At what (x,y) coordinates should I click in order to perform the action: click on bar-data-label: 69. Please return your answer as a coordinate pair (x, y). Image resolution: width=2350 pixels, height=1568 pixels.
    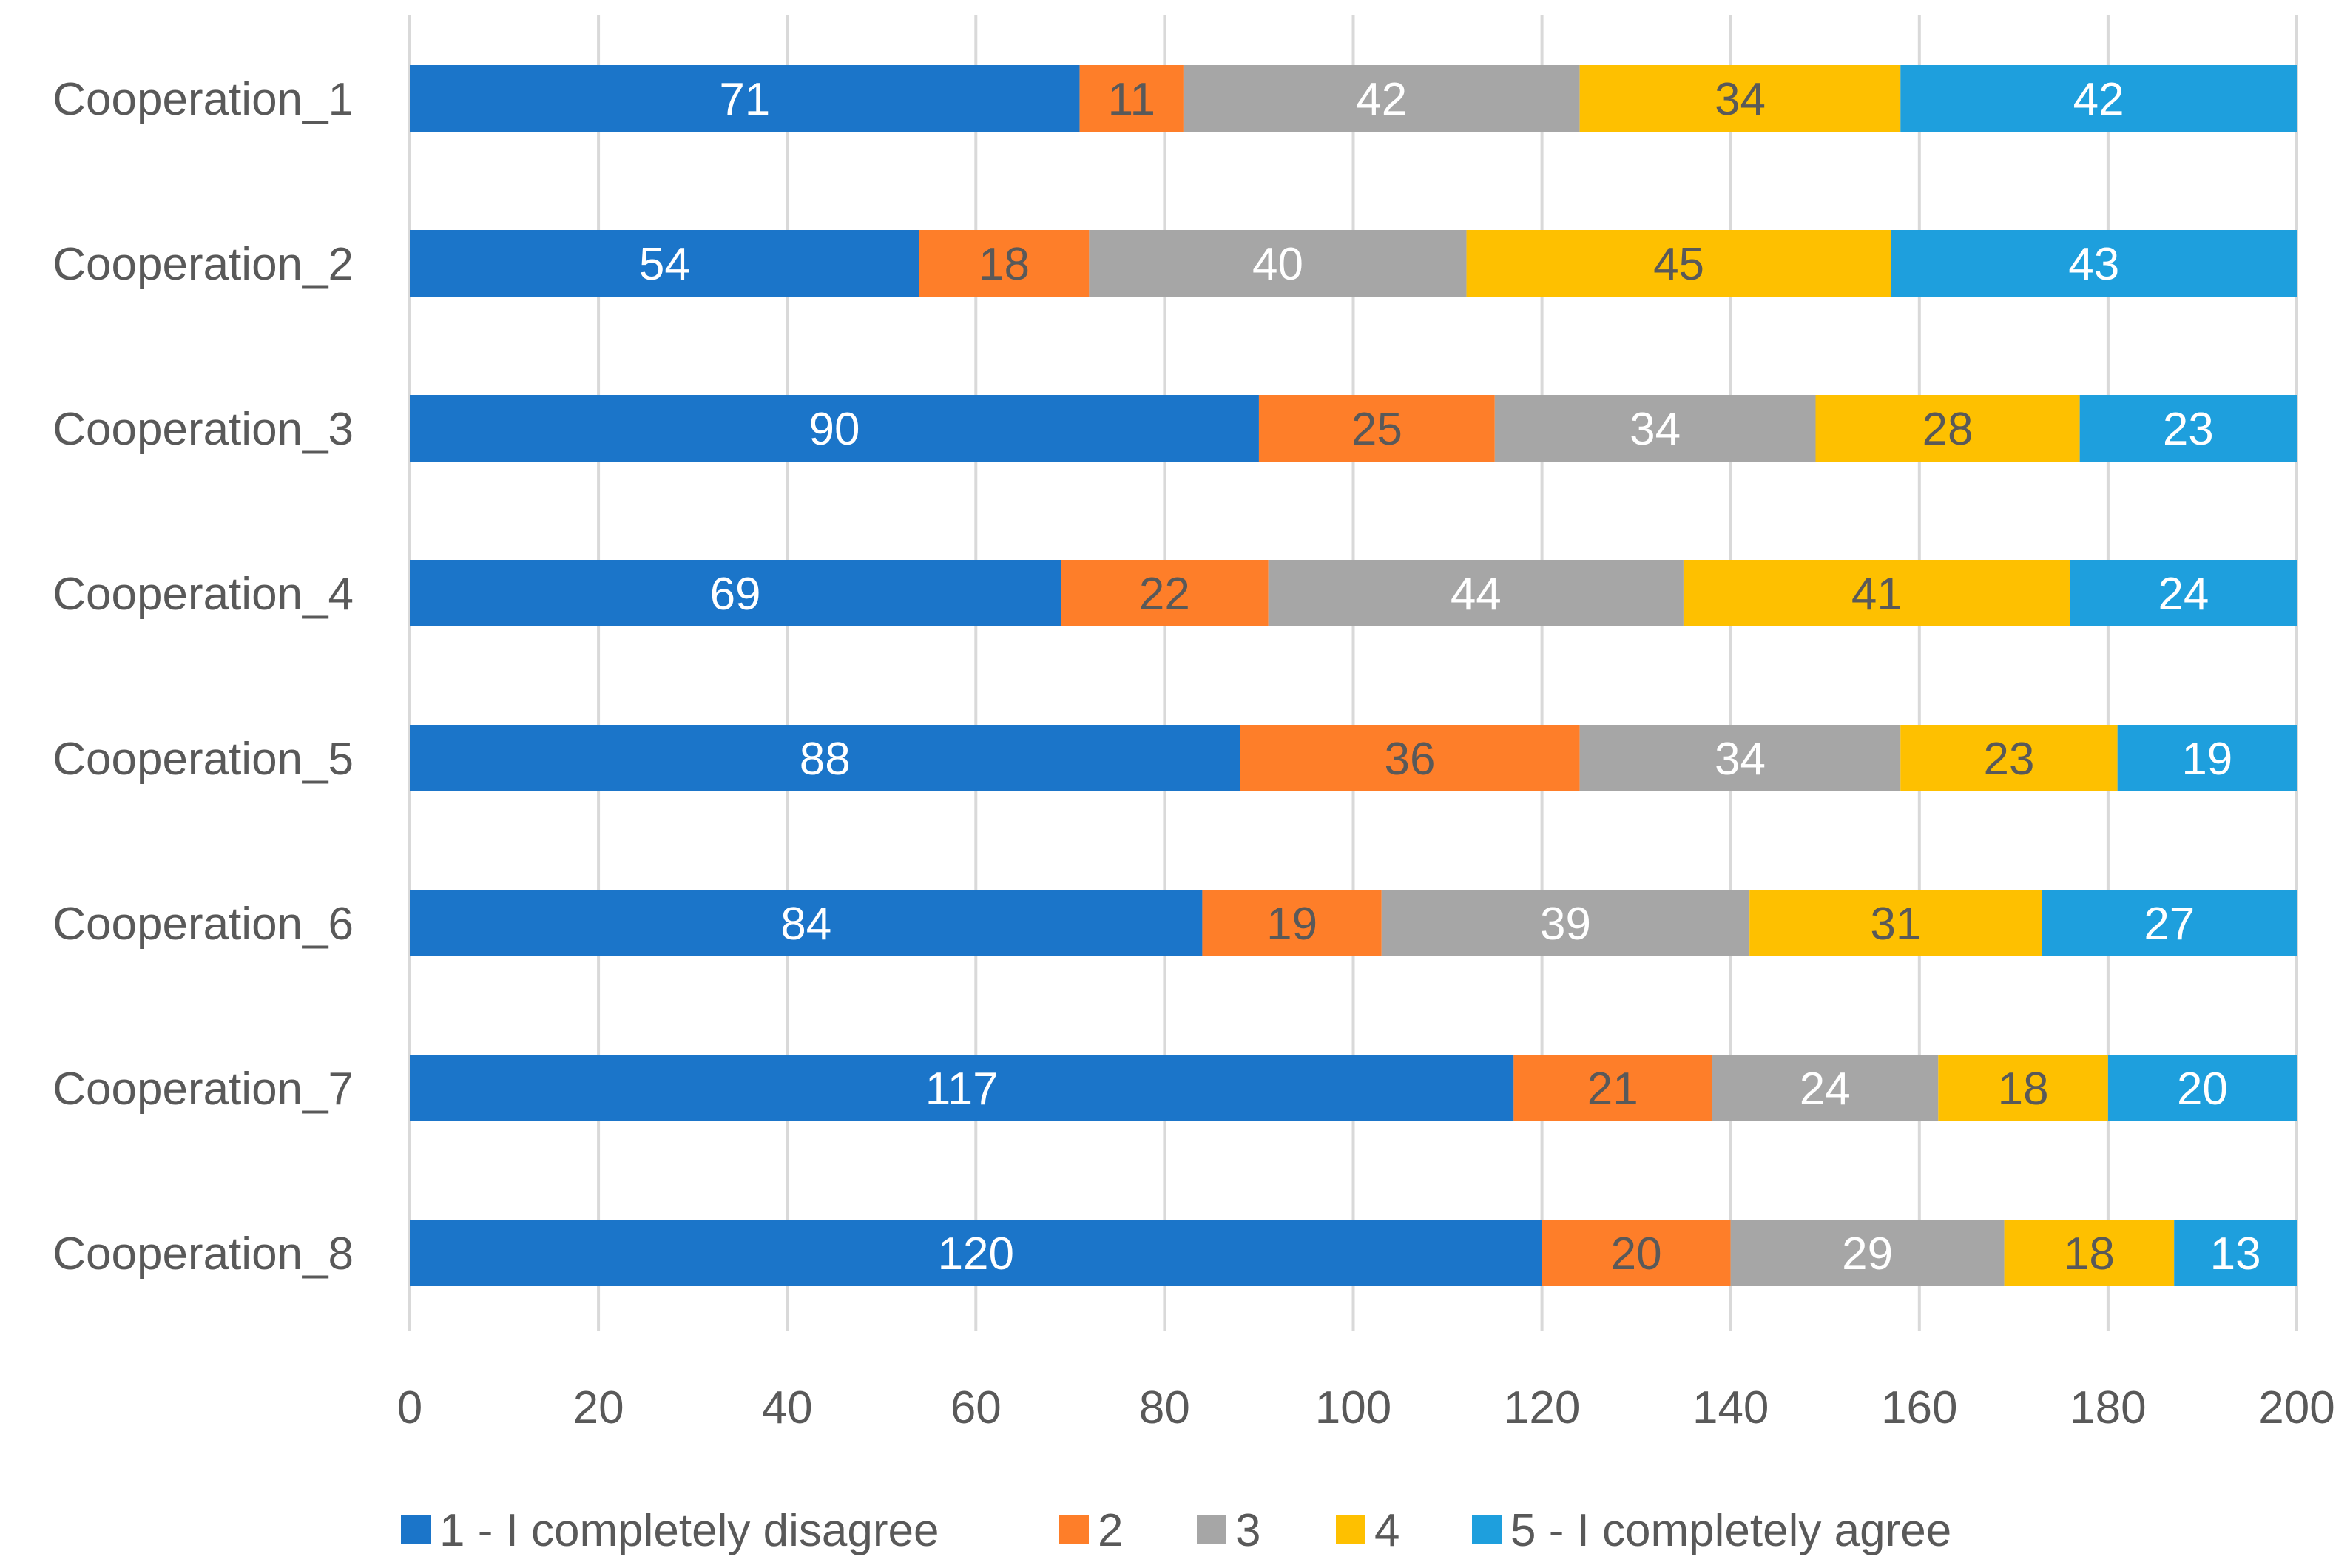
    Looking at the image, I should click on (736, 594).